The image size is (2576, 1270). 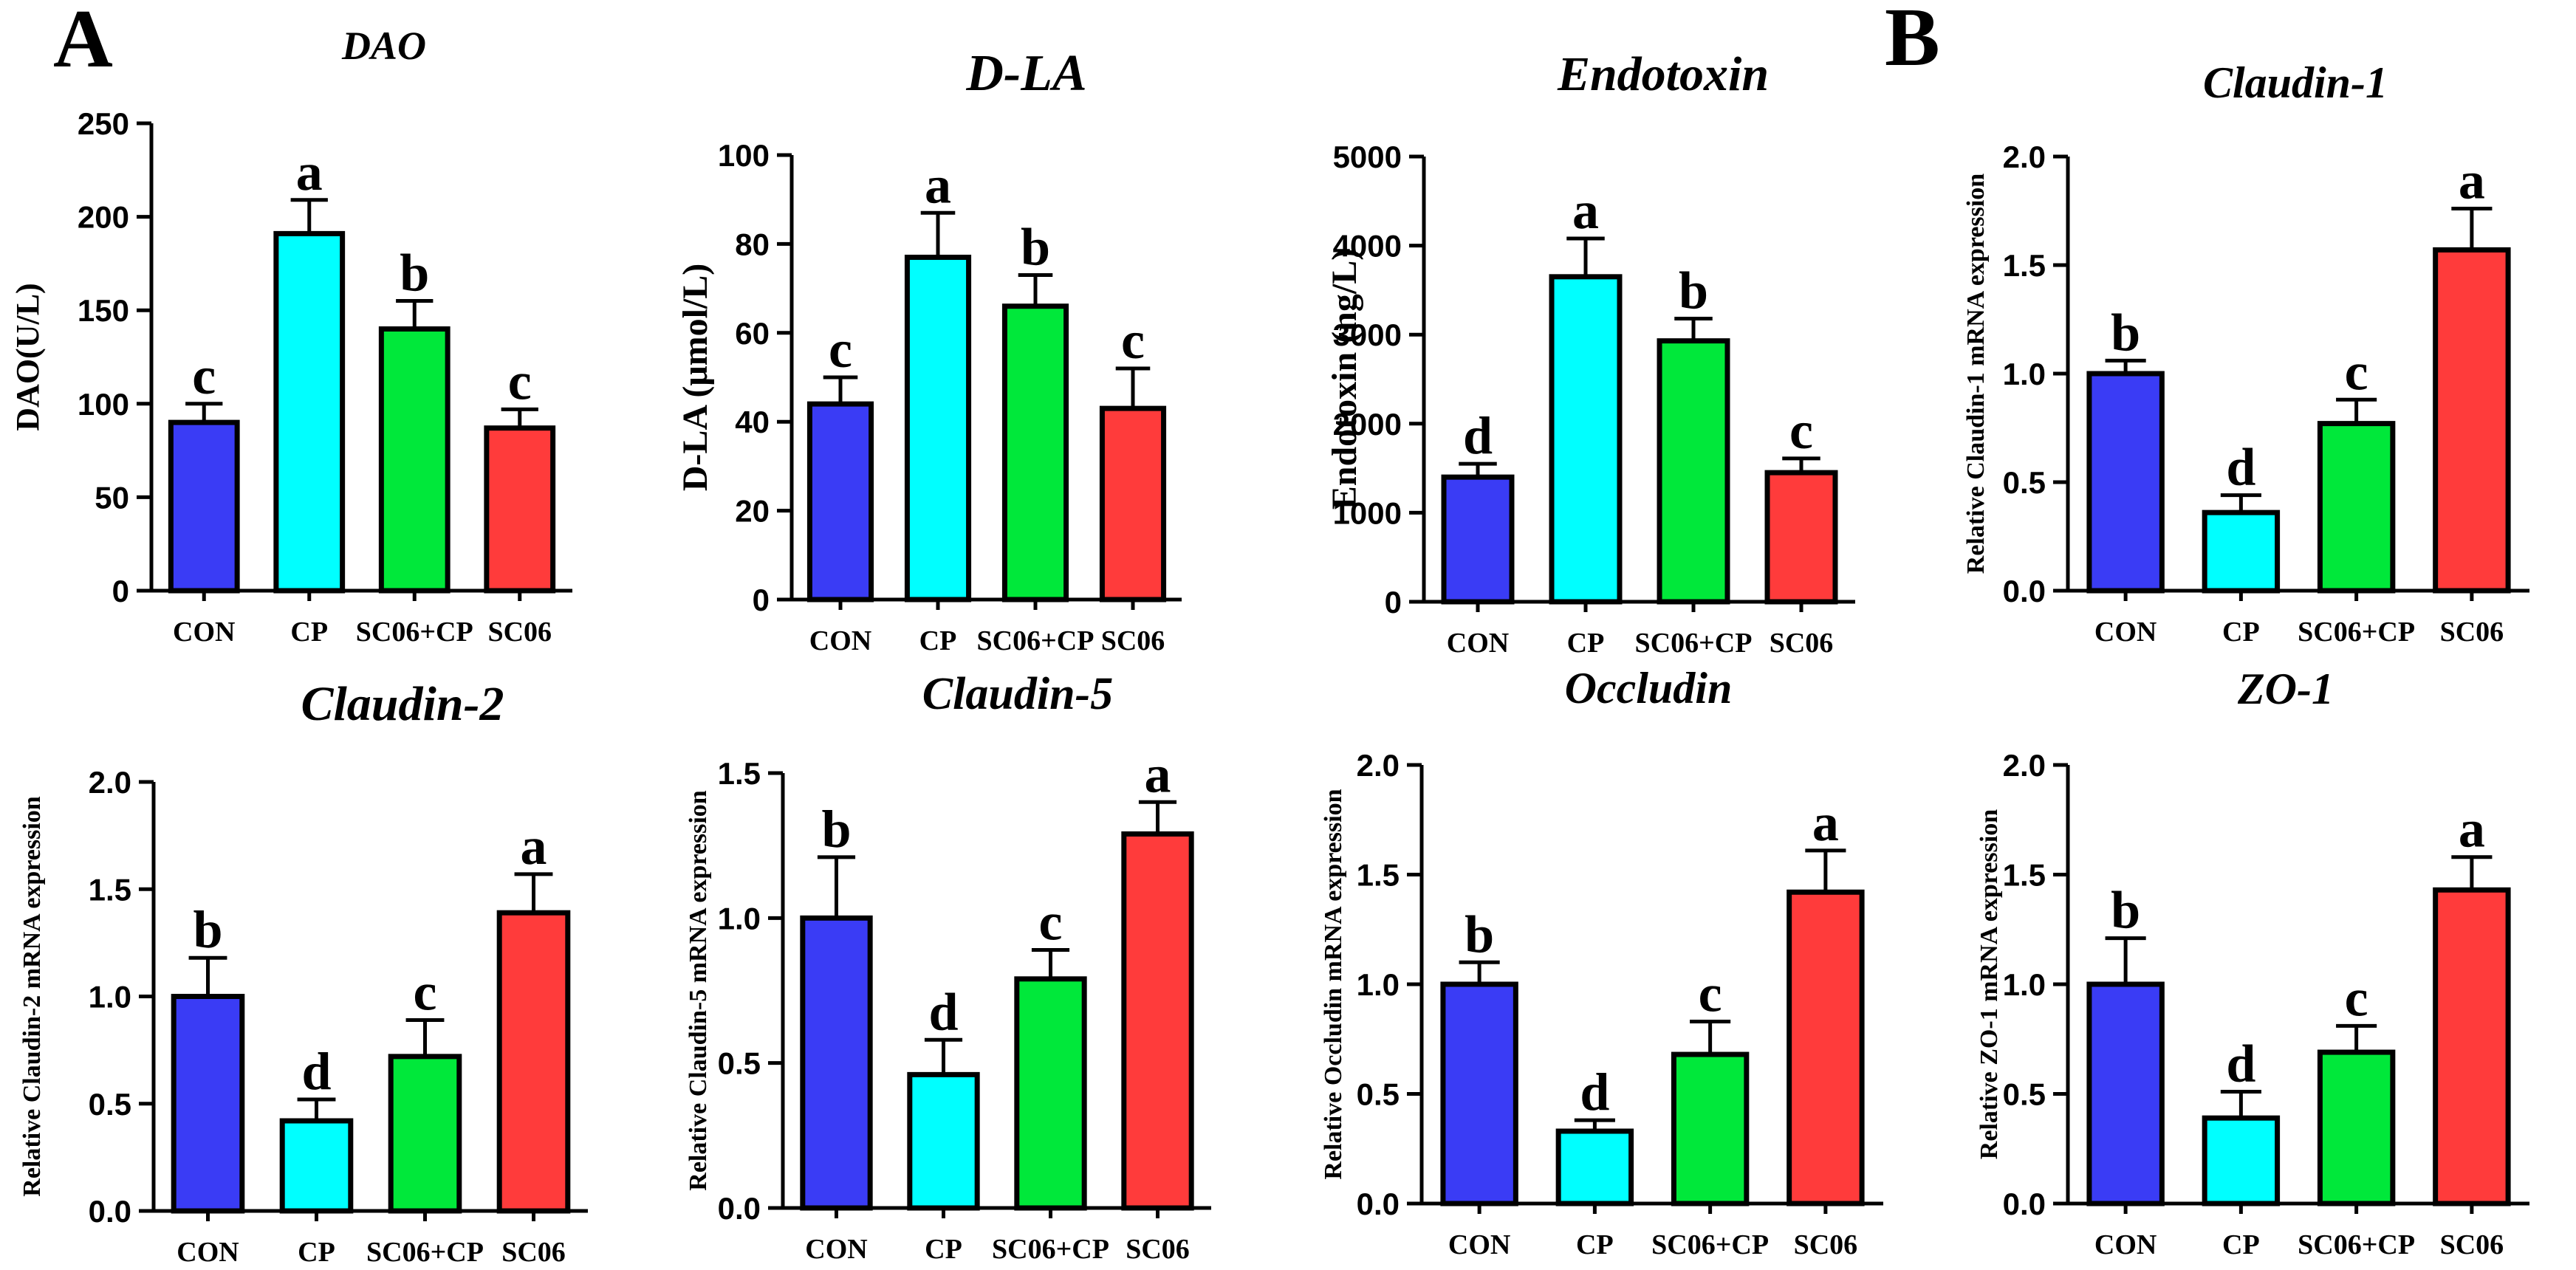 What do you see at coordinates (1367, 157) in the screenshot?
I see `y-tick-label: 5000` at bounding box center [1367, 157].